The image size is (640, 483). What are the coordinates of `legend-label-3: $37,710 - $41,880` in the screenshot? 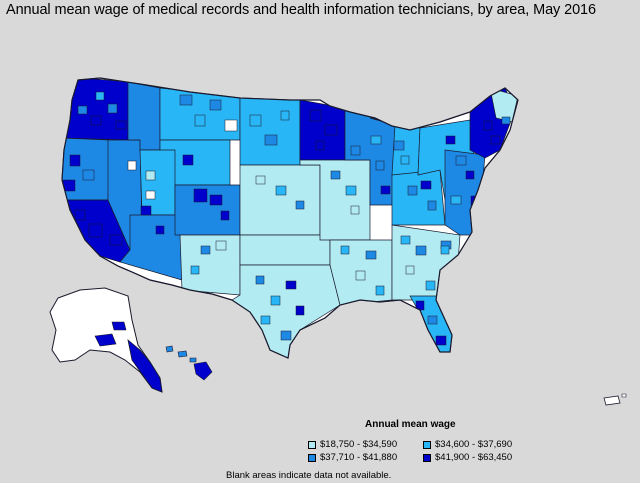 It's located at (359, 457).